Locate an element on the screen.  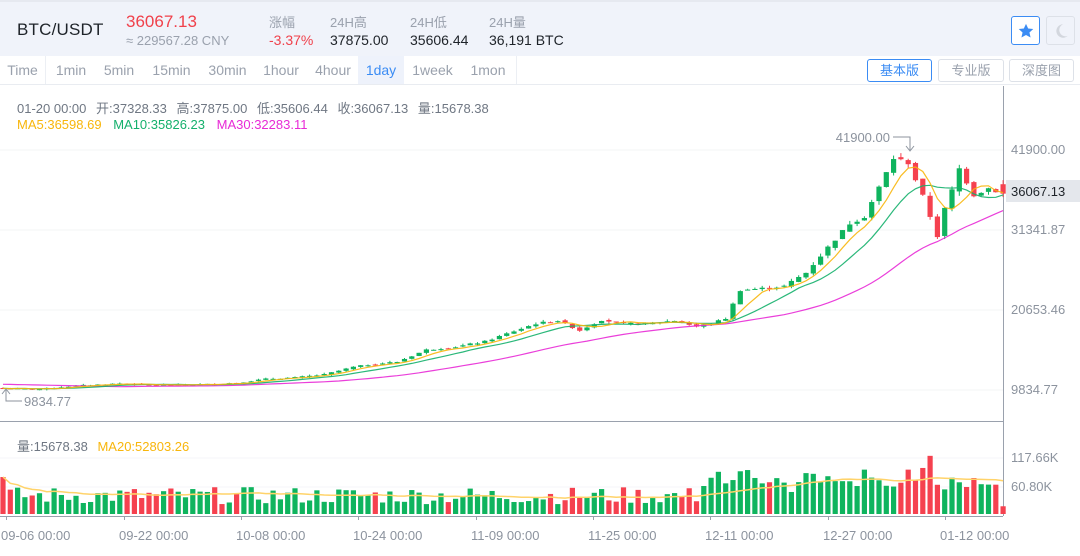
timeframe-30min: 30min is located at coordinates (227, 70).